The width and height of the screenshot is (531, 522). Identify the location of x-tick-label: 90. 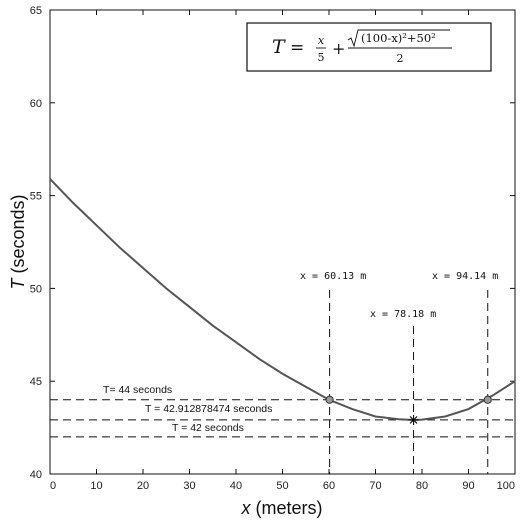
(468, 486).